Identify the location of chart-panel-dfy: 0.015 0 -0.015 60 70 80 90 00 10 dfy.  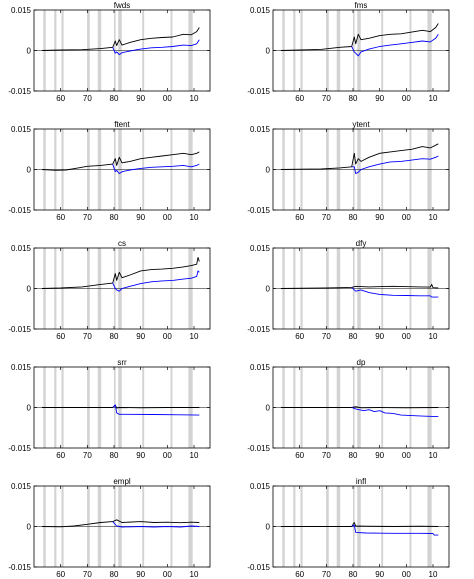
(348, 290).